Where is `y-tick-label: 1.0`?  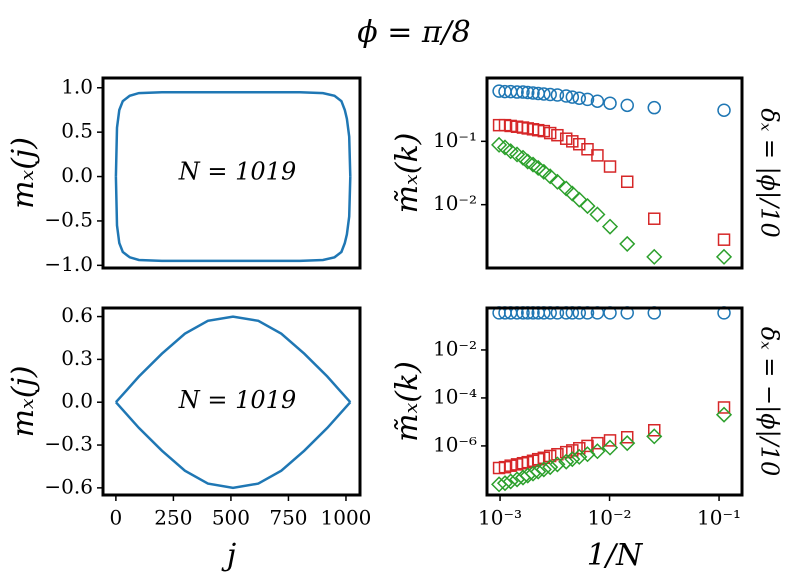 y-tick-label: 1.0 is located at coordinates (77, 86).